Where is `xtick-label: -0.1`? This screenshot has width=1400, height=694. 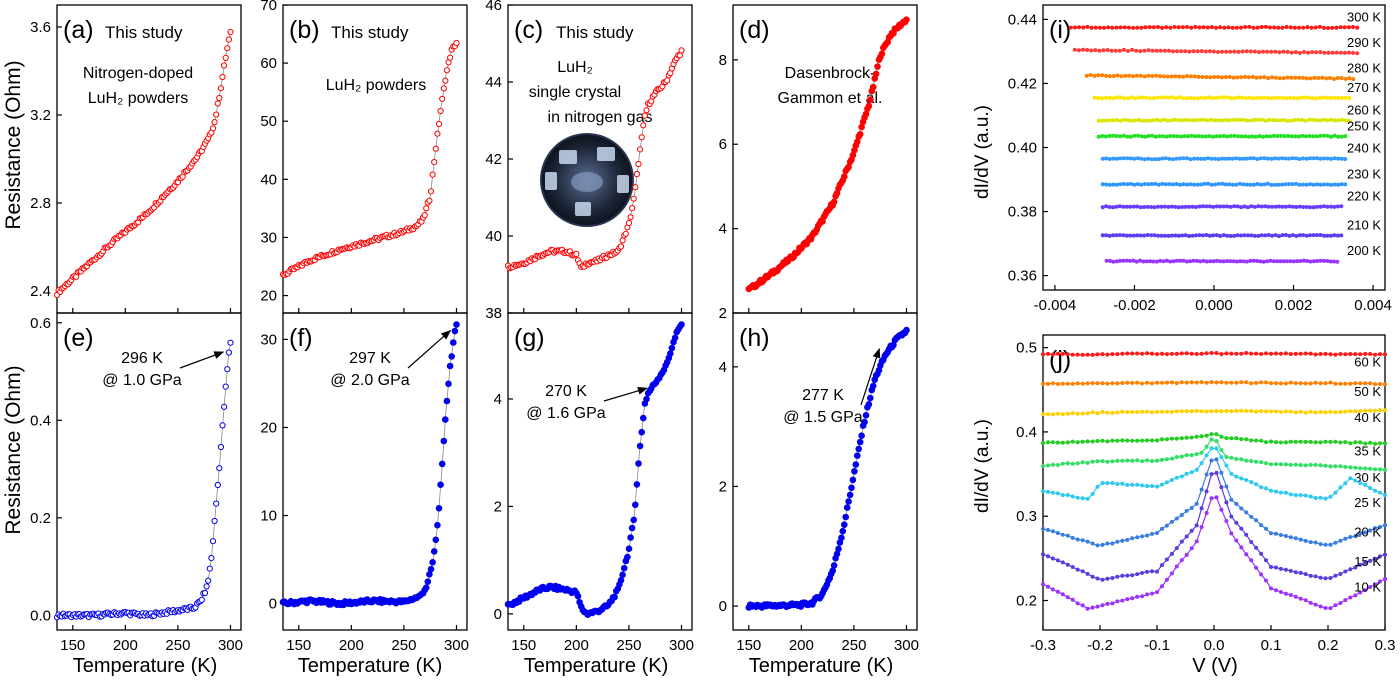 xtick-label: -0.1 is located at coordinates (1157, 645).